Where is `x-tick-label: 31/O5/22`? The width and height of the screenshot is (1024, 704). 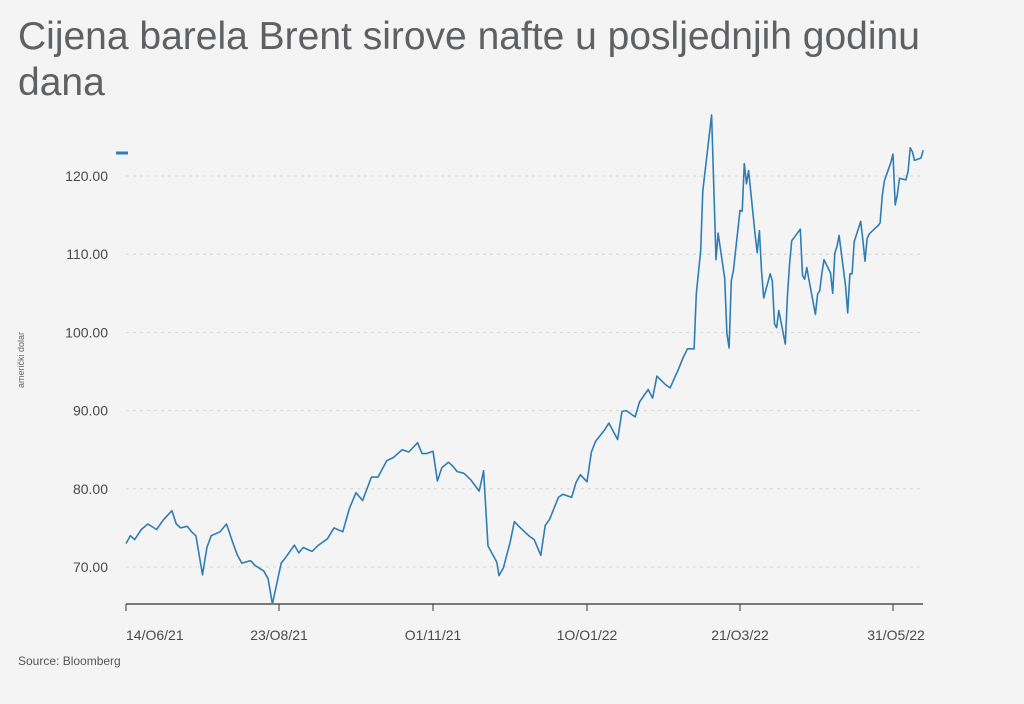 x-tick-label: 31/O5/22 is located at coordinates (896, 635).